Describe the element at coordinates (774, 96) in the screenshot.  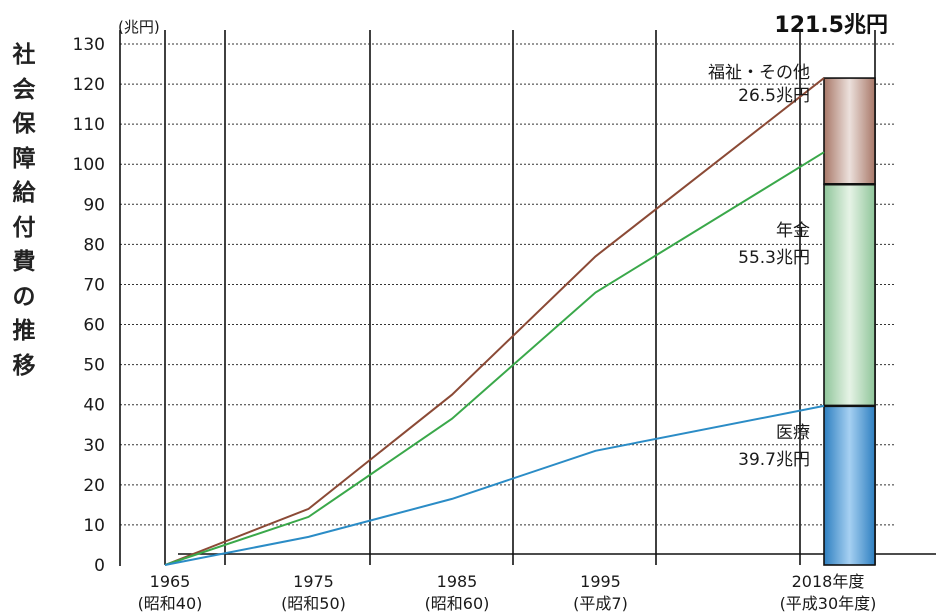
I see `segment-value-label: 26.5兆円` at that location.